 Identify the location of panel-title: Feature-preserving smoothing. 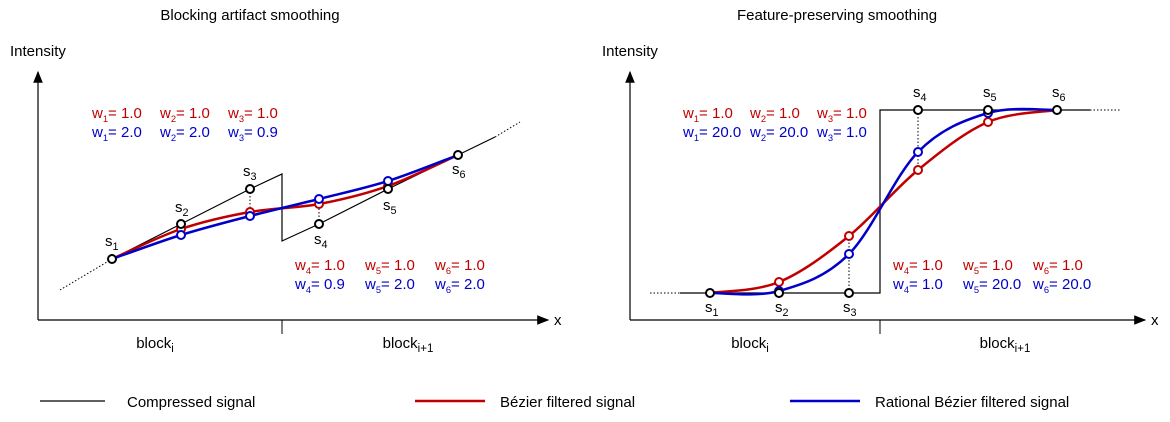
(837, 15).